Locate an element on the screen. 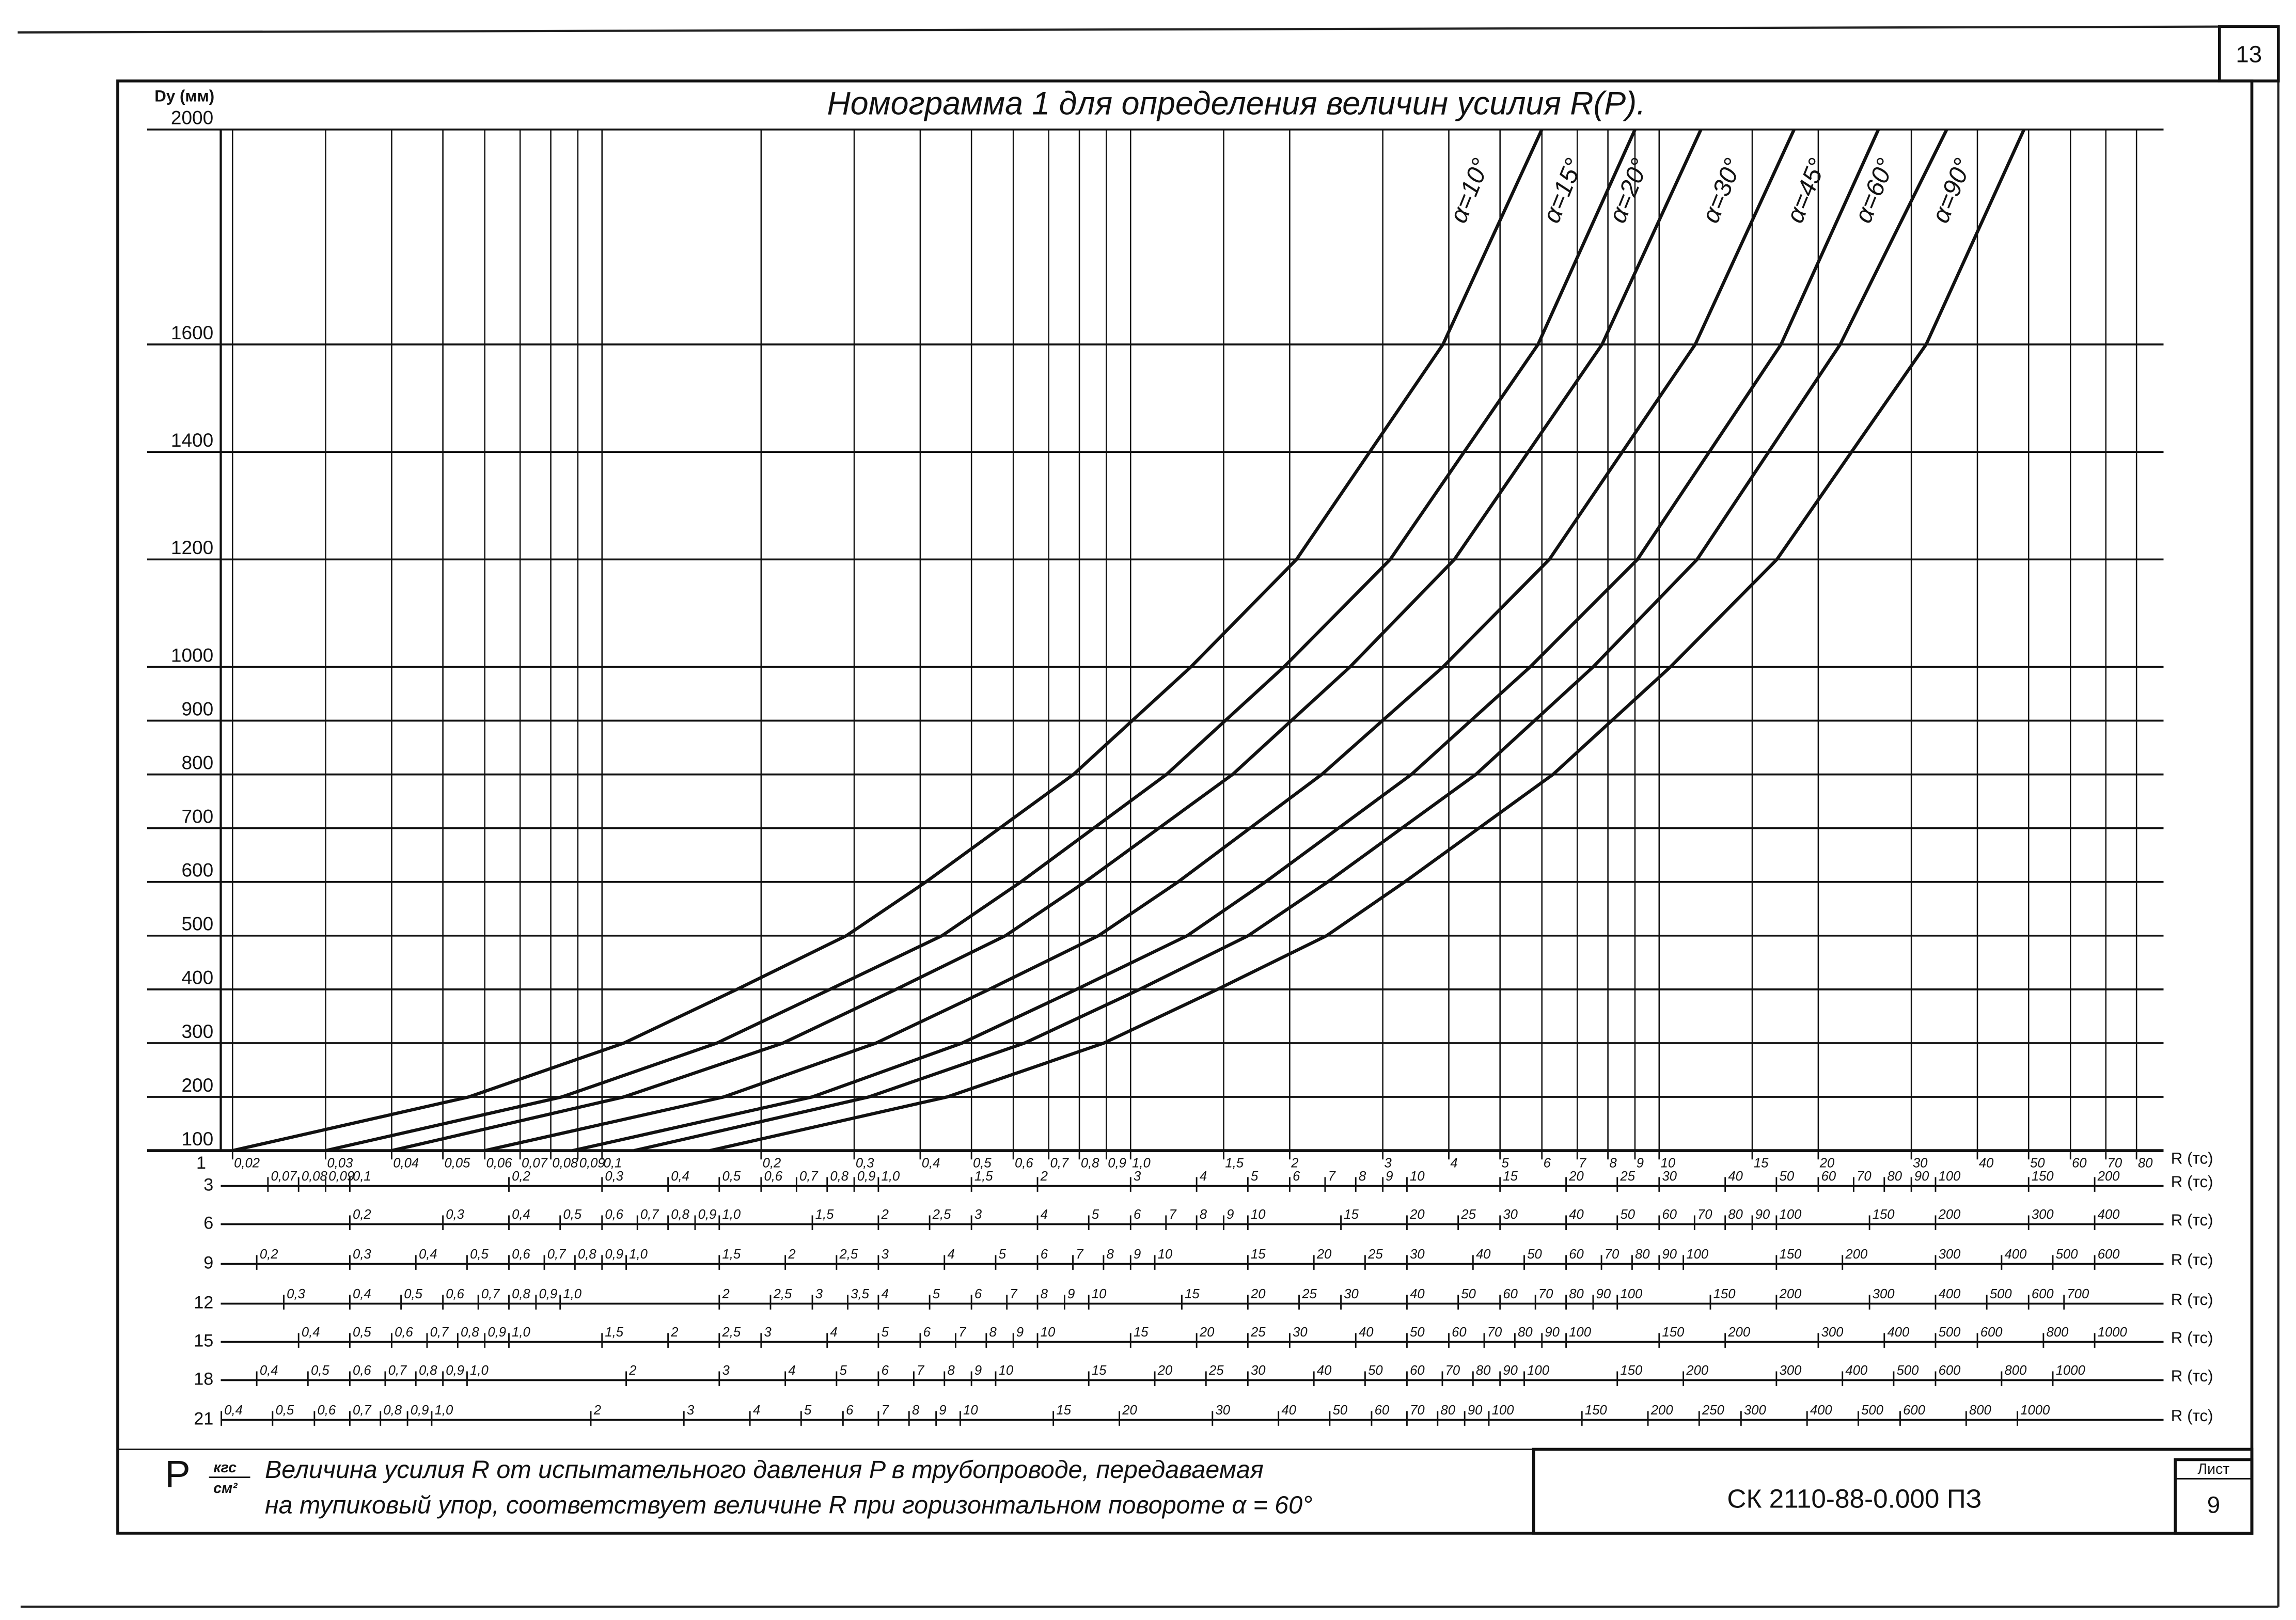 This screenshot has height=1620, width=2296. x-tick-label: 0,4 is located at coordinates (931, 1163).